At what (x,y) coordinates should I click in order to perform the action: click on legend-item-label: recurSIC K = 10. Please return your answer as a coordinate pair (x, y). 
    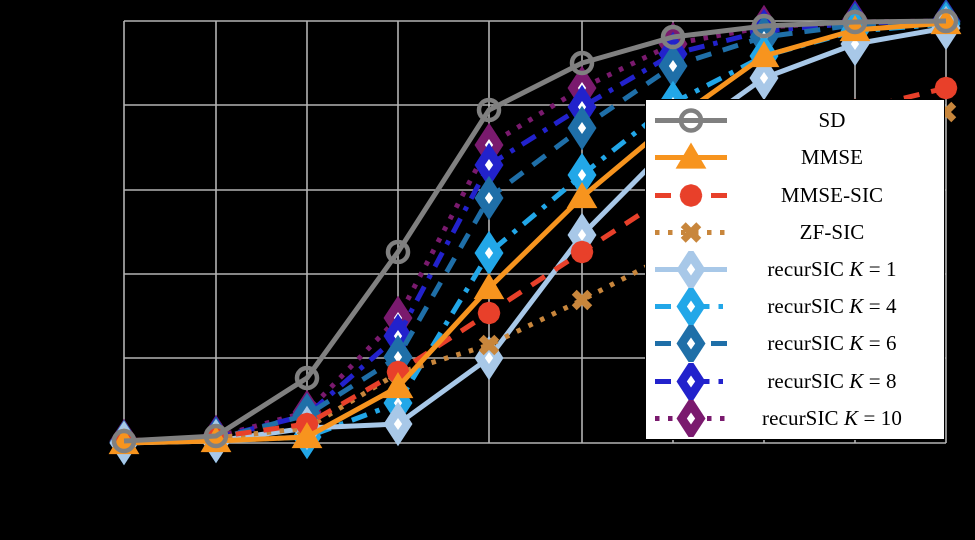
    Looking at the image, I should click on (832, 417).